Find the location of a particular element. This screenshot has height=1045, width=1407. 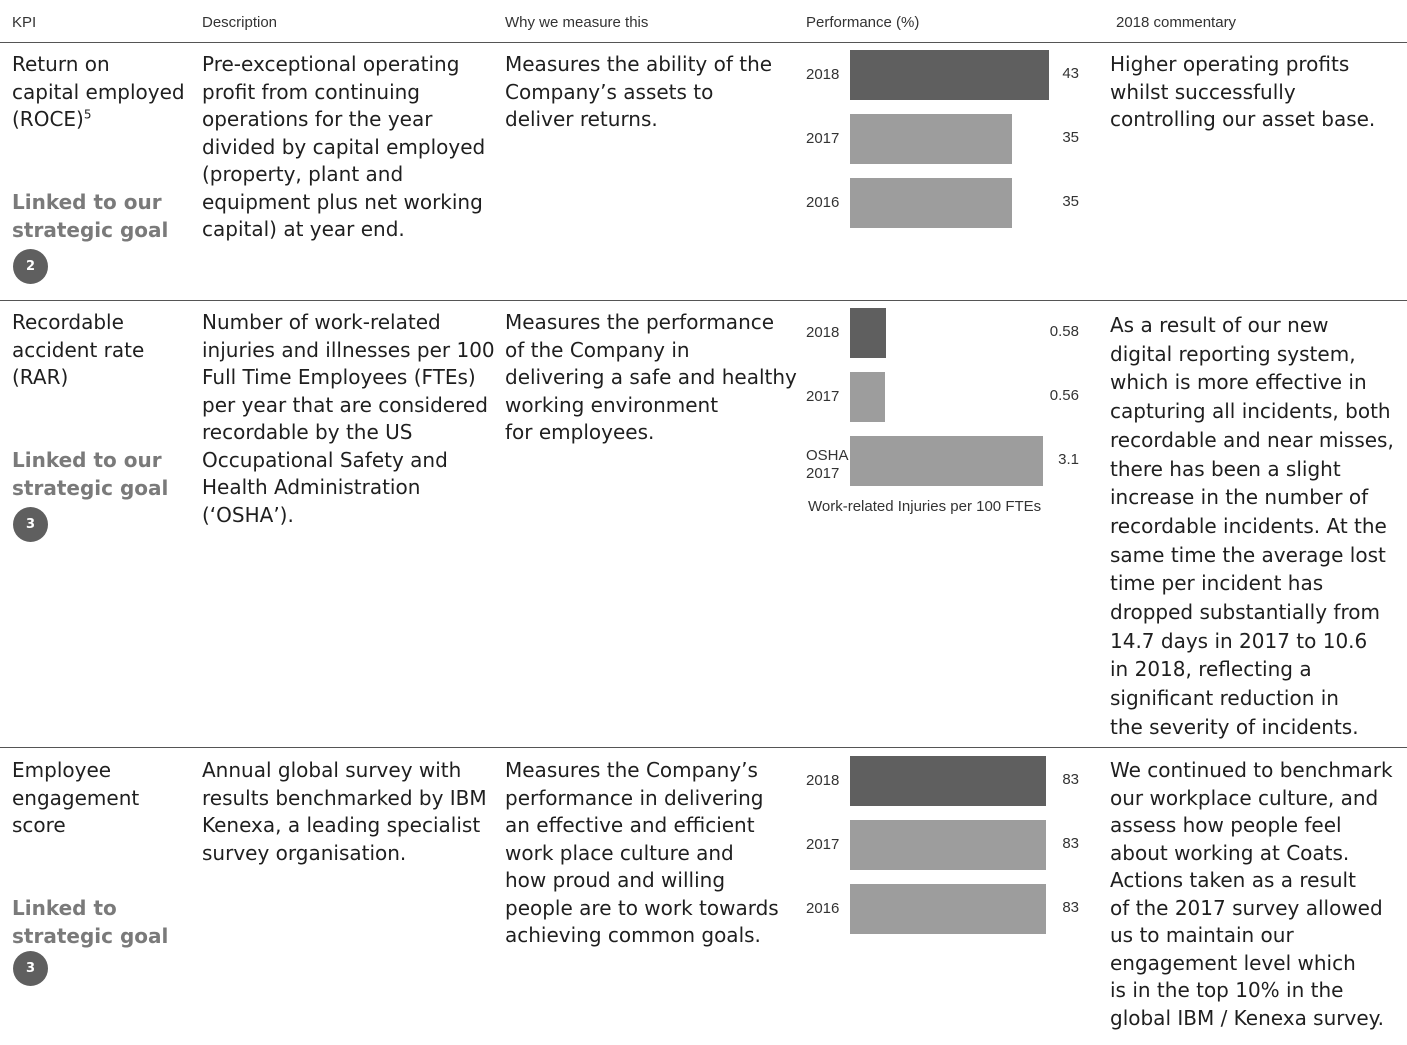

engagement-chart: 2018 83 2017 83 2016 83 is located at coordinates (948, 871).